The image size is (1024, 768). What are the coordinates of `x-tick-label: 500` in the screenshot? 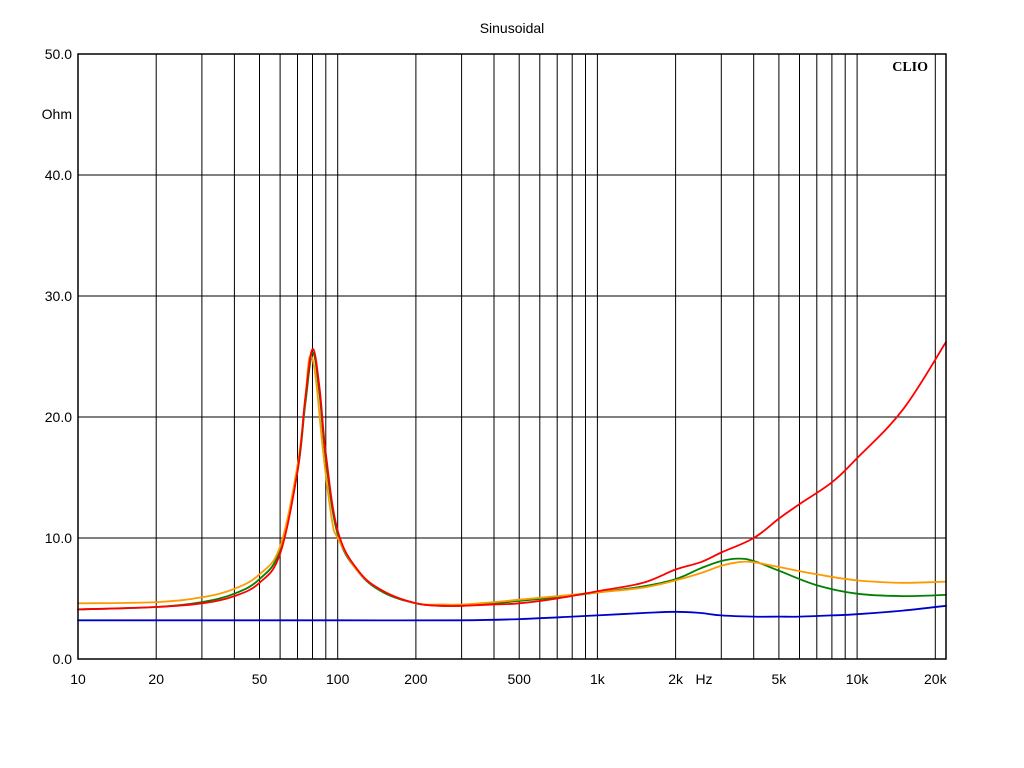 It's located at (520, 679).